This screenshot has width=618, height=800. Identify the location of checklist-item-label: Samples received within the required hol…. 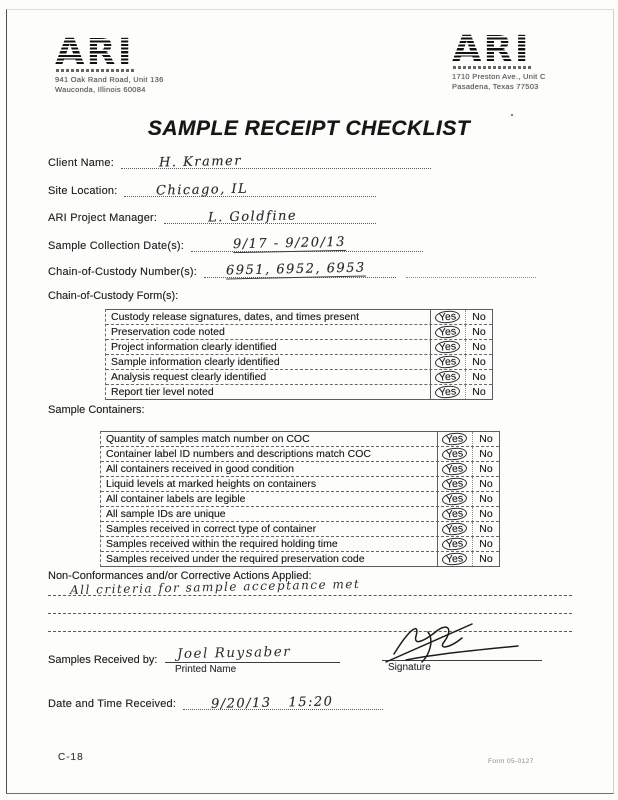
(222, 544).